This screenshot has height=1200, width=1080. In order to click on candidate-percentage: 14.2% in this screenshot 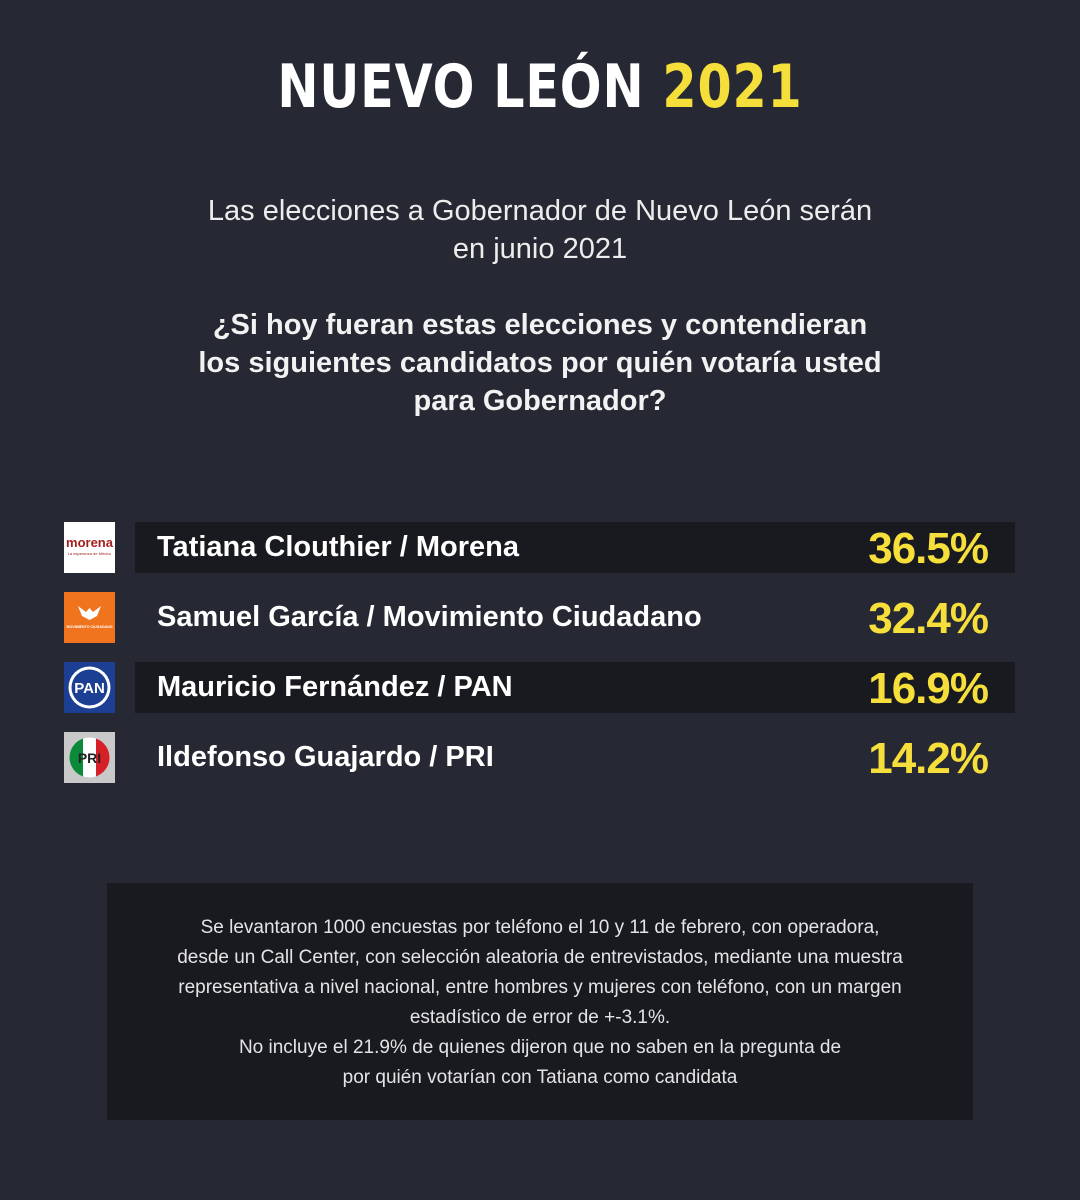, I will do `click(928, 758)`.